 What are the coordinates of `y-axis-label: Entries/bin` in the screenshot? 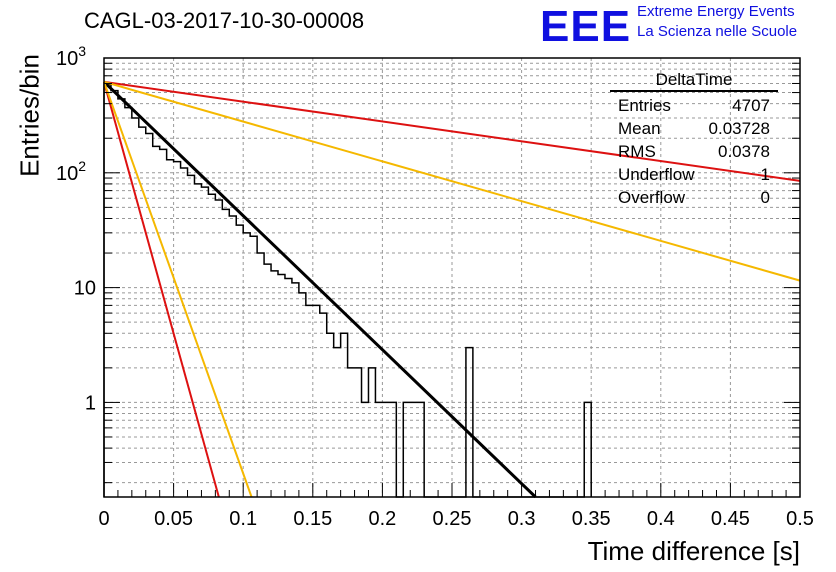 It's located at (29, 115).